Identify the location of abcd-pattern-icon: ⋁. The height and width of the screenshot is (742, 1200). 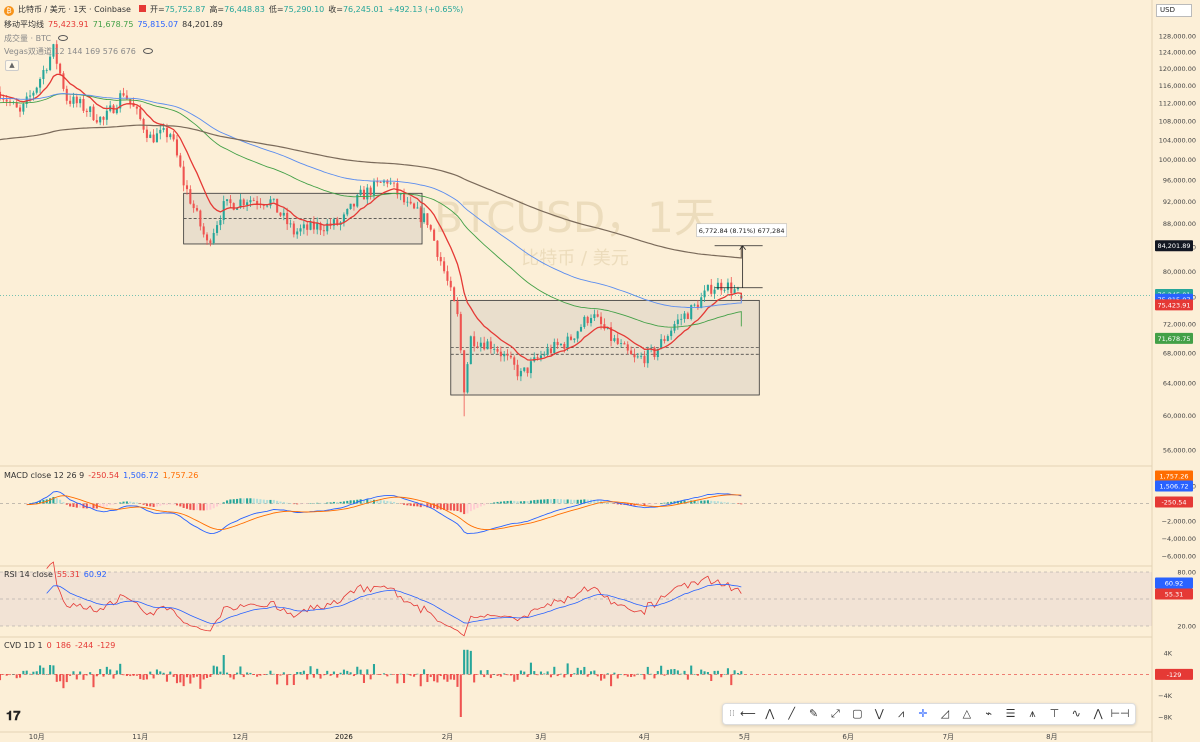
(879, 713).